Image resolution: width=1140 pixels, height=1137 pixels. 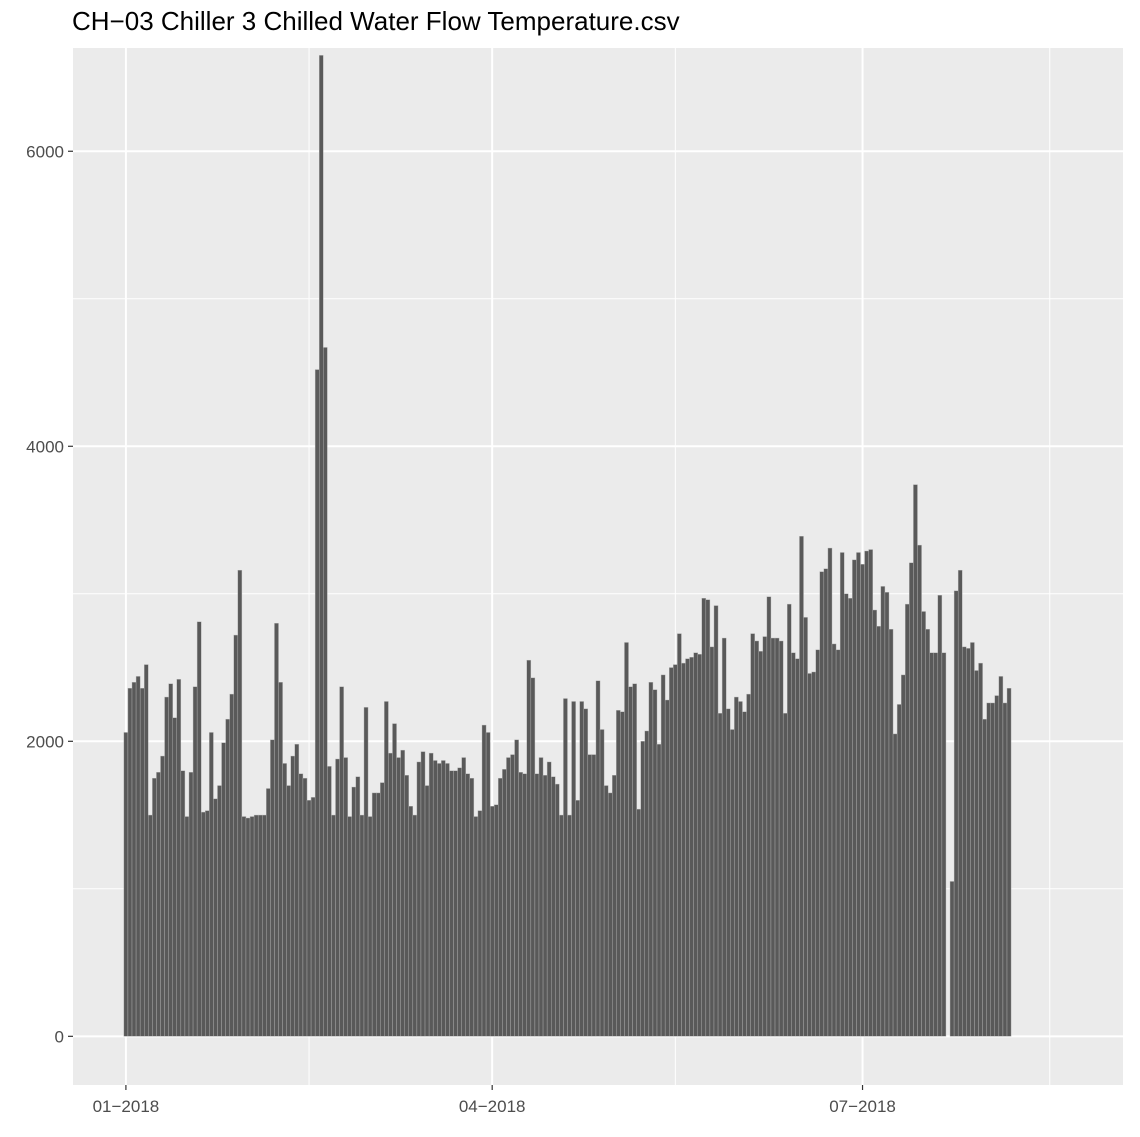 What do you see at coordinates (49, 594) in the screenshot?
I see `y-axis: 0 2000 4000 6000` at bounding box center [49, 594].